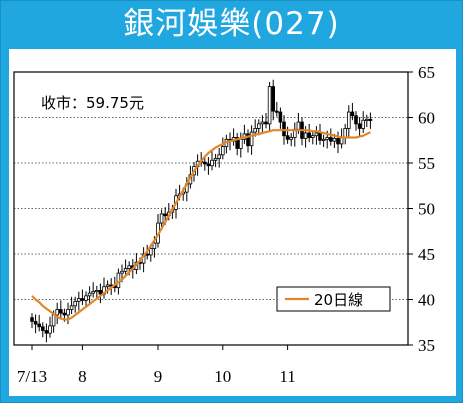 This screenshot has width=463, height=403. What do you see at coordinates (426, 300) in the screenshot?
I see `y-tick-label: 40` at bounding box center [426, 300].